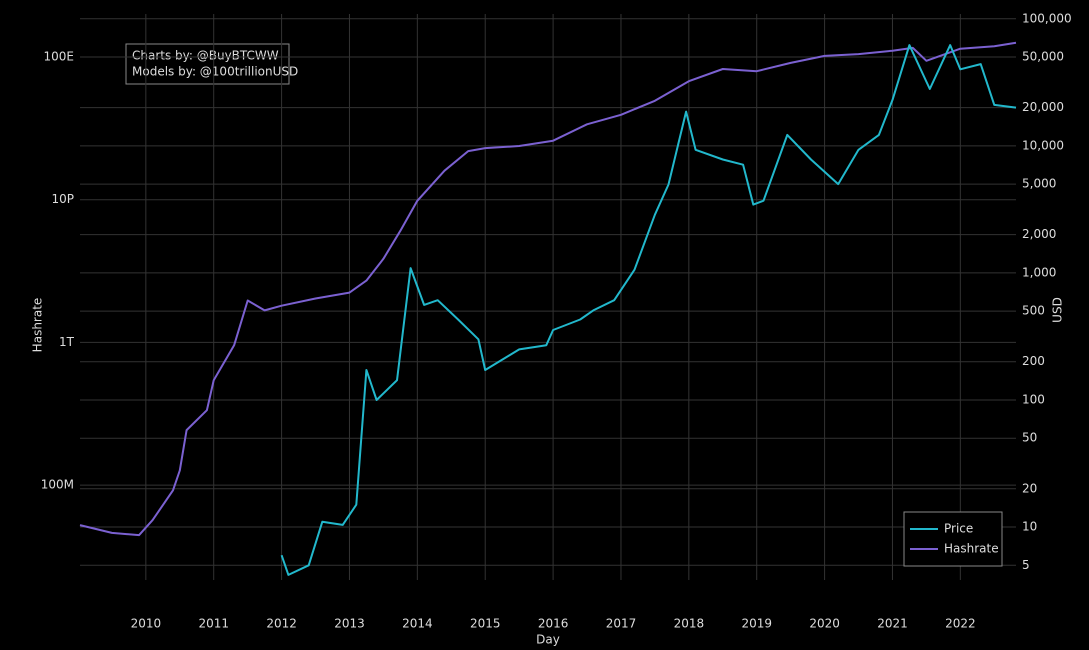 The width and height of the screenshot is (1089, 650). Describe the element at coordinates (1033, 311) in the screenshot. I see `y2-tick-label: 500` at that location.